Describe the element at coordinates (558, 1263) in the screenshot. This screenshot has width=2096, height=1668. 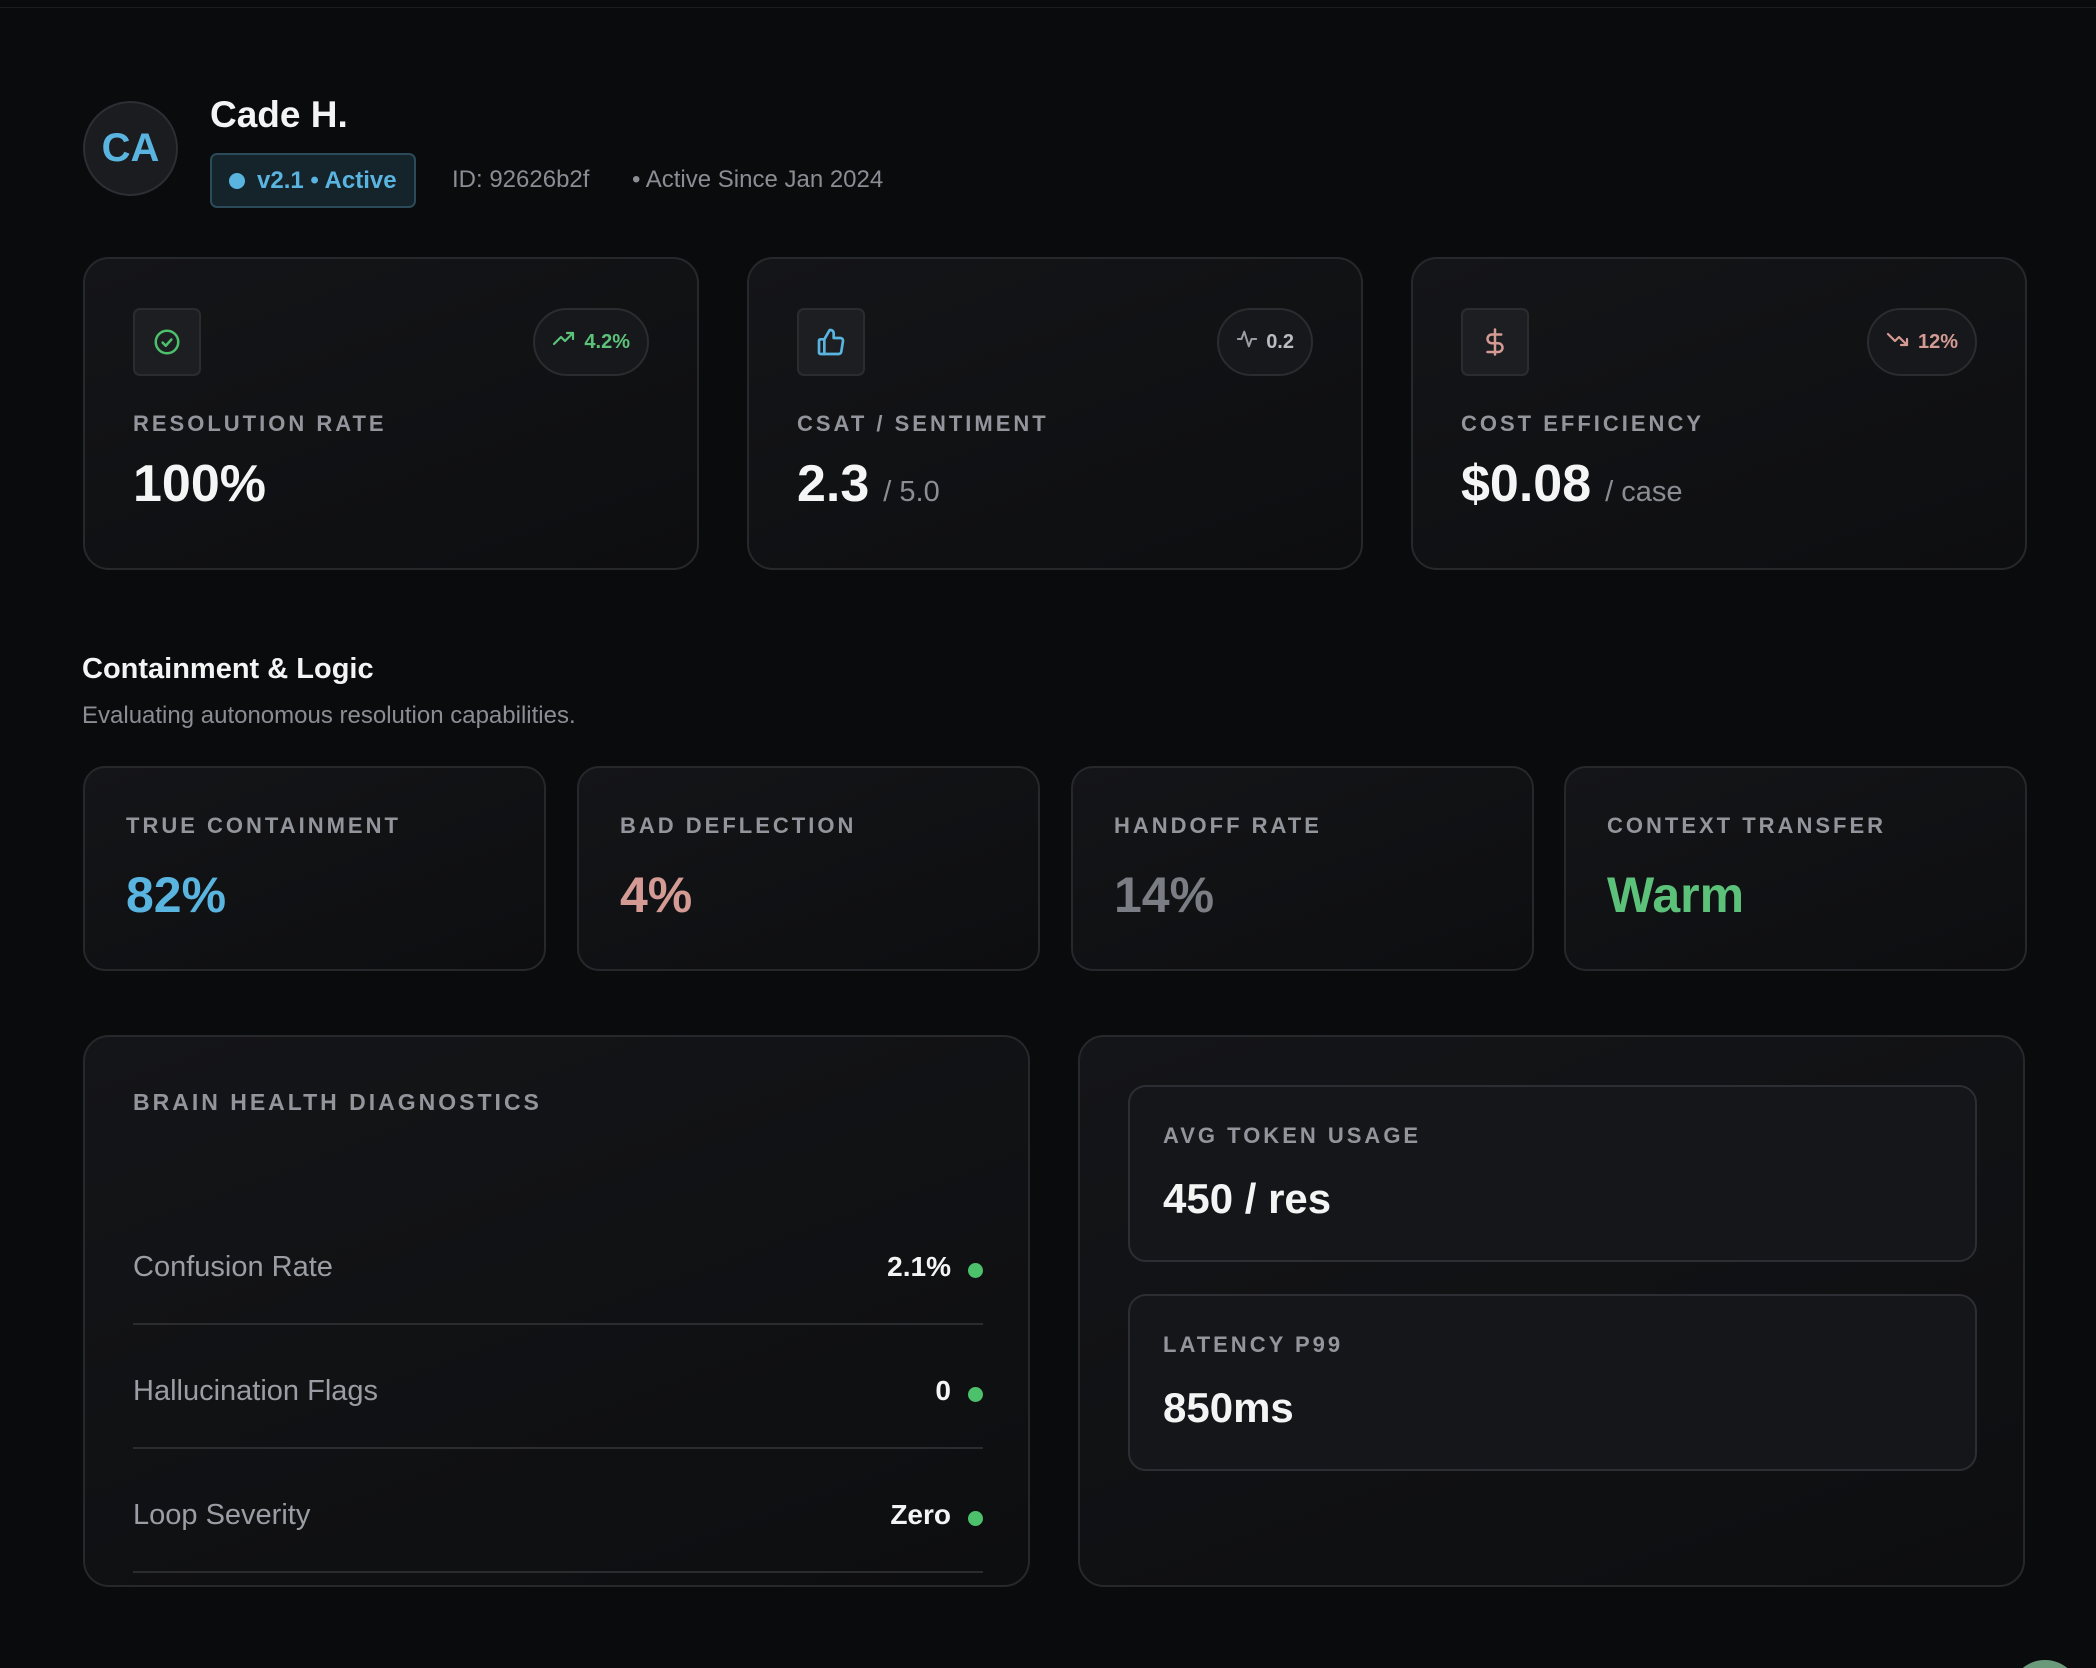
I see `diagnostic-row: Confusion Rate 2.1%` at that location.